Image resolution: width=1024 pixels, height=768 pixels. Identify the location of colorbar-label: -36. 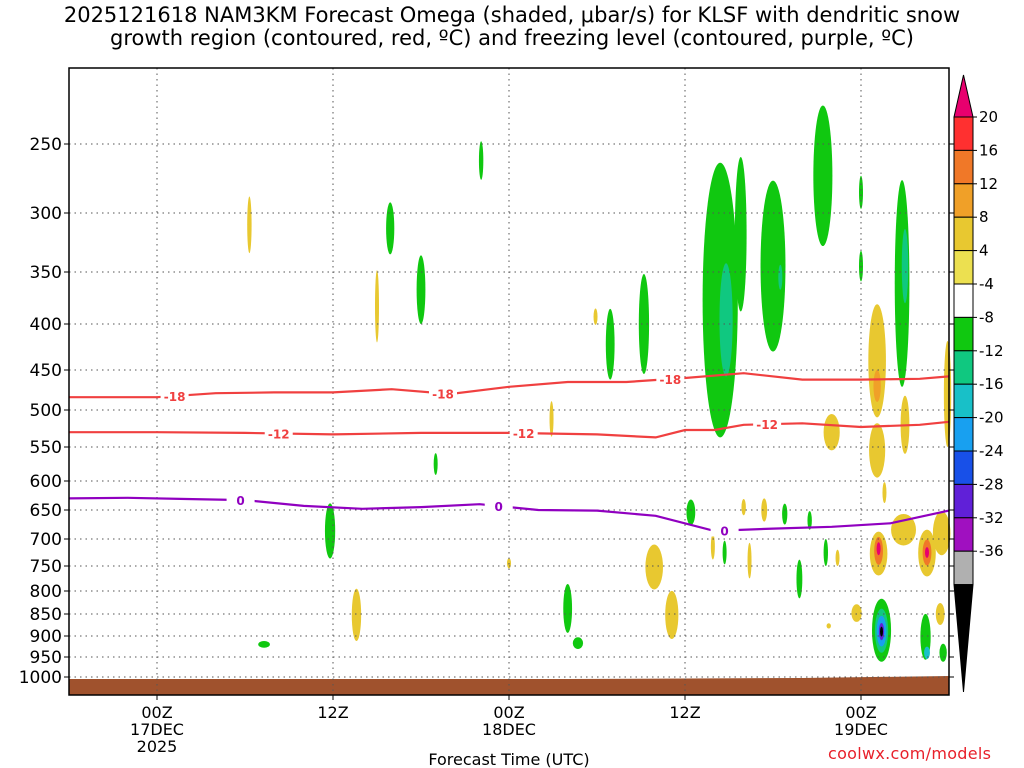
(991, 551).